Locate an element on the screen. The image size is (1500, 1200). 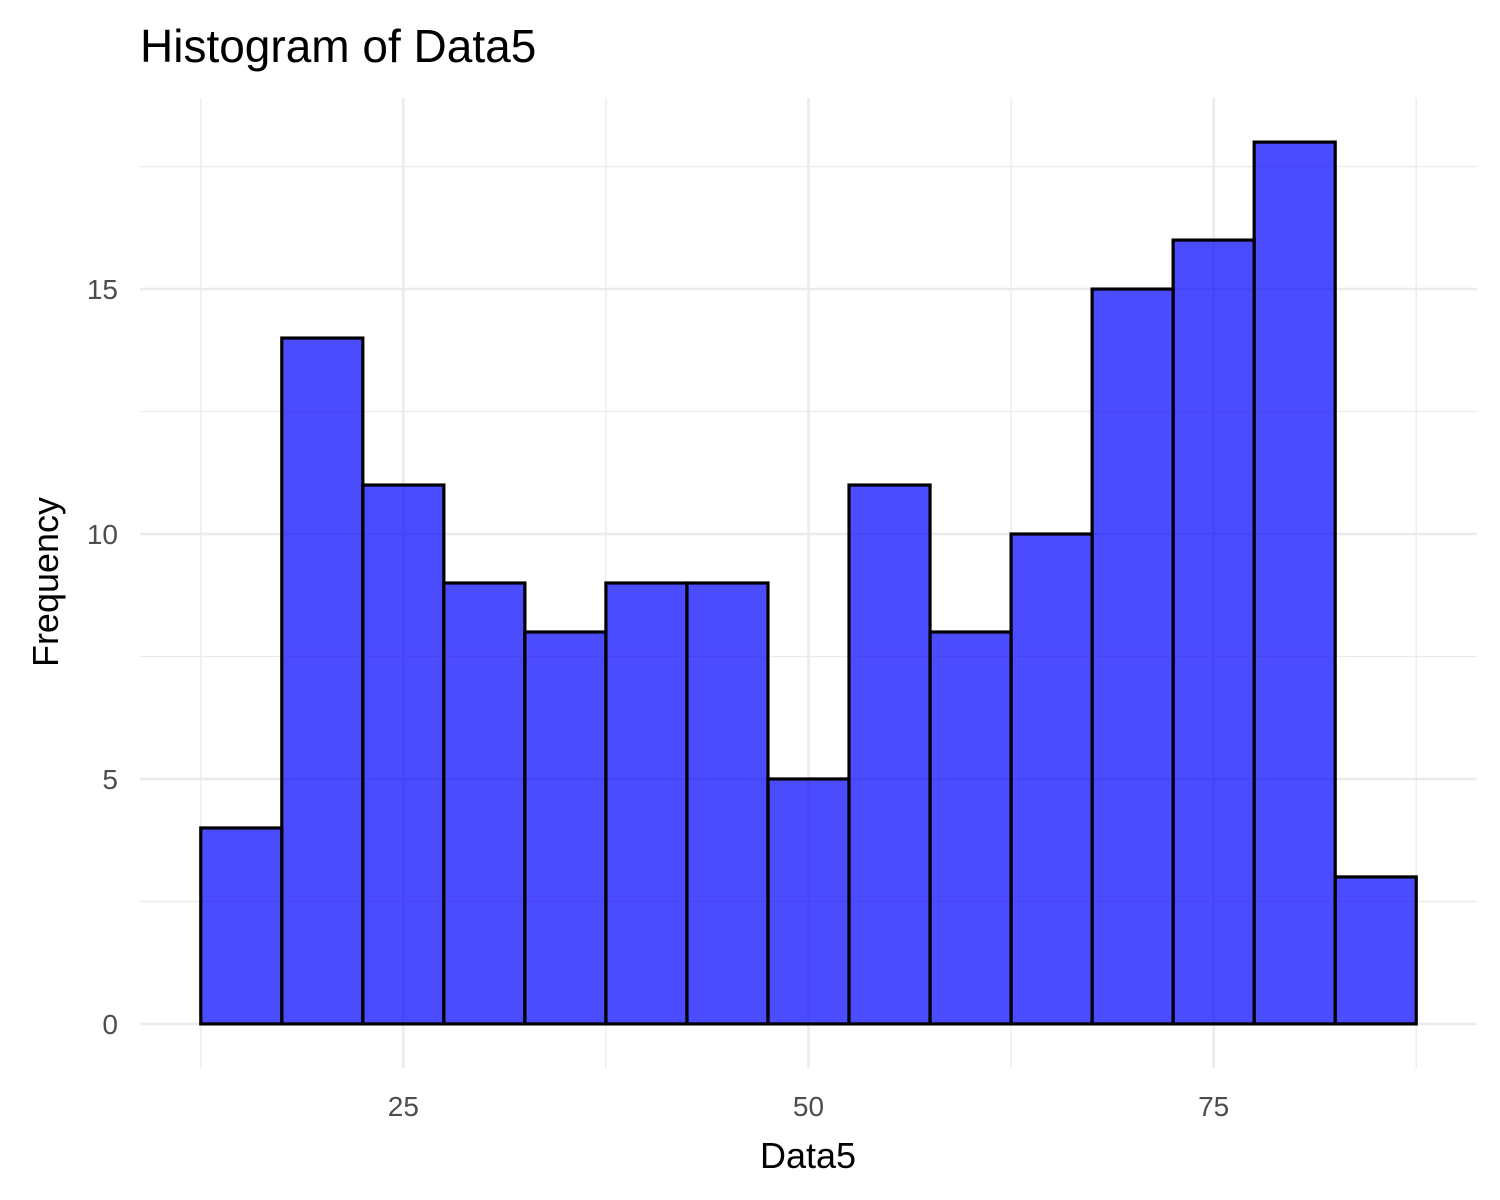
y-tick-label-1: 5 is located at coordinates (110, 779).